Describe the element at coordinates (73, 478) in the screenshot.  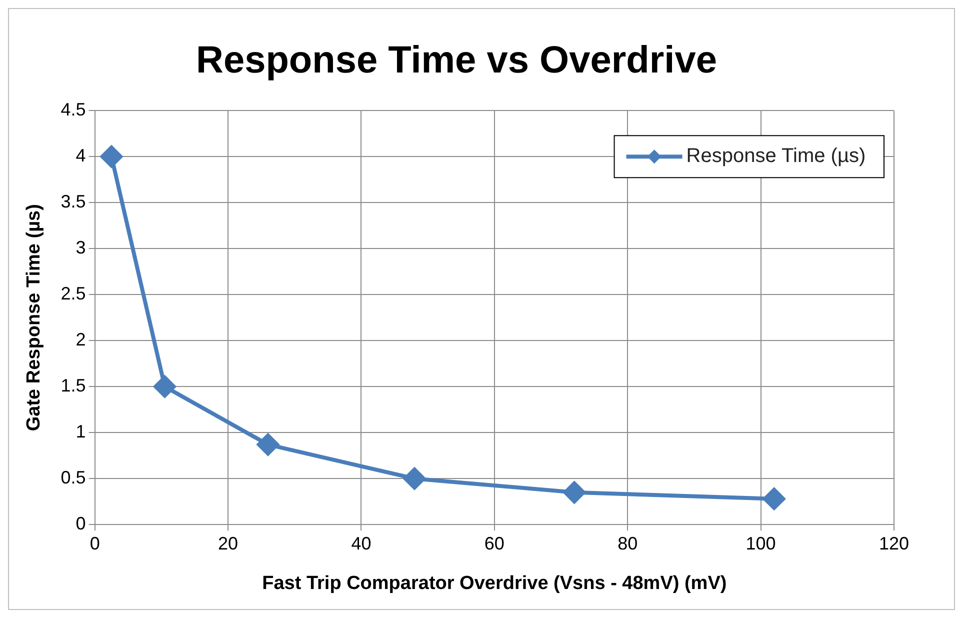
I see `y-tick-label: 0.5` at that location.